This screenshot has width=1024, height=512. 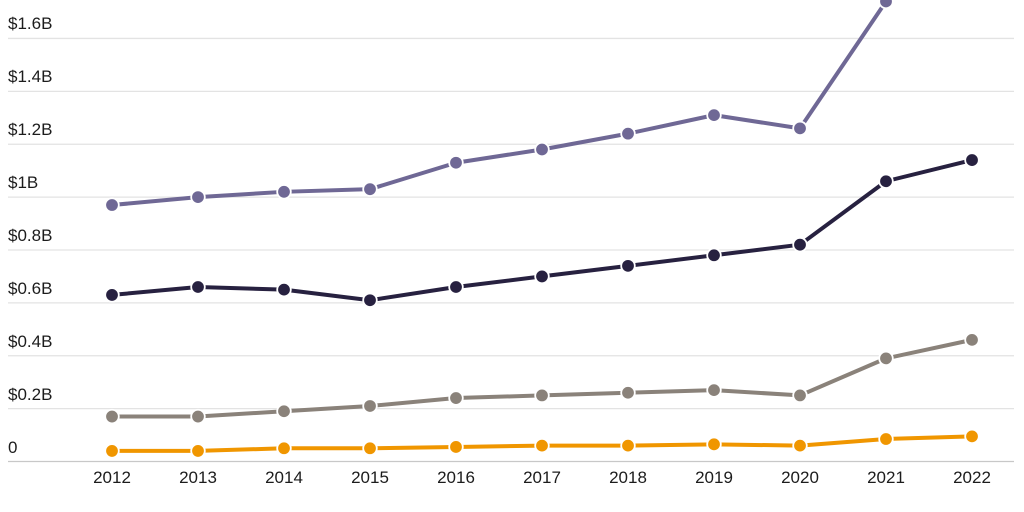 What do you see at coordinates (284, 411) in the screenshot?
I see `gray-series-point-2014` at bounding box center [284, 411].